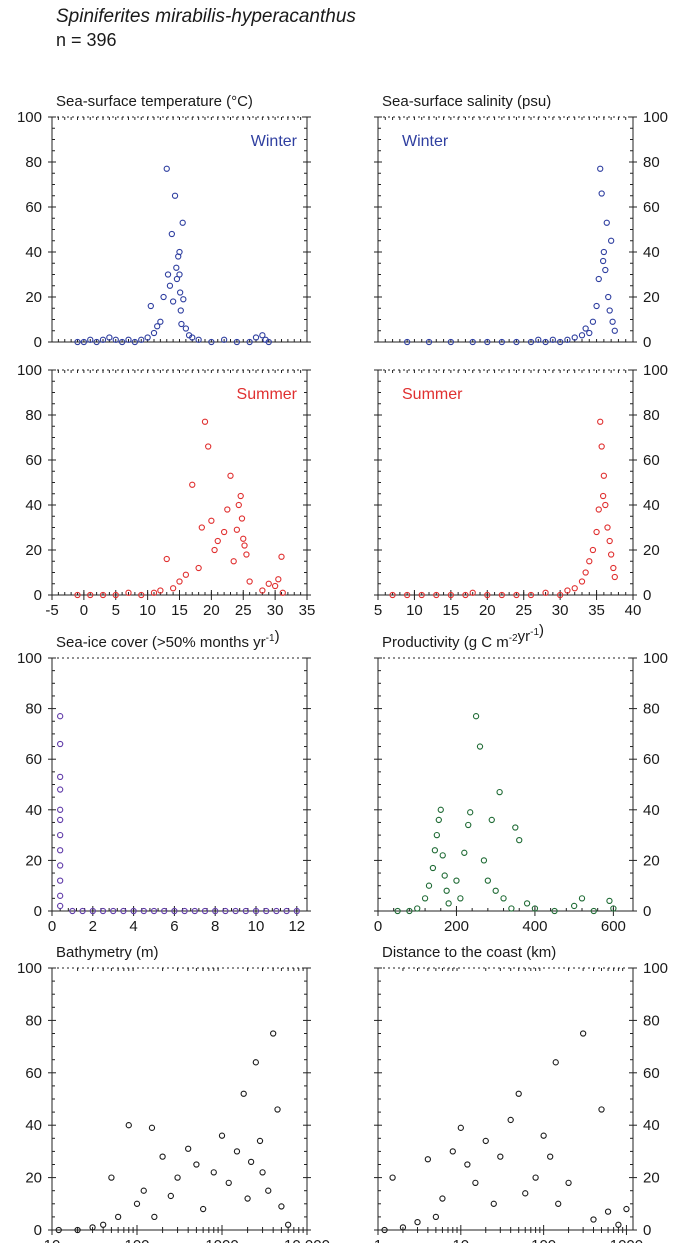 The height and width of the screenshot is (1243, 699). I want to click on x-tick-label: 600, so click(613, 926).